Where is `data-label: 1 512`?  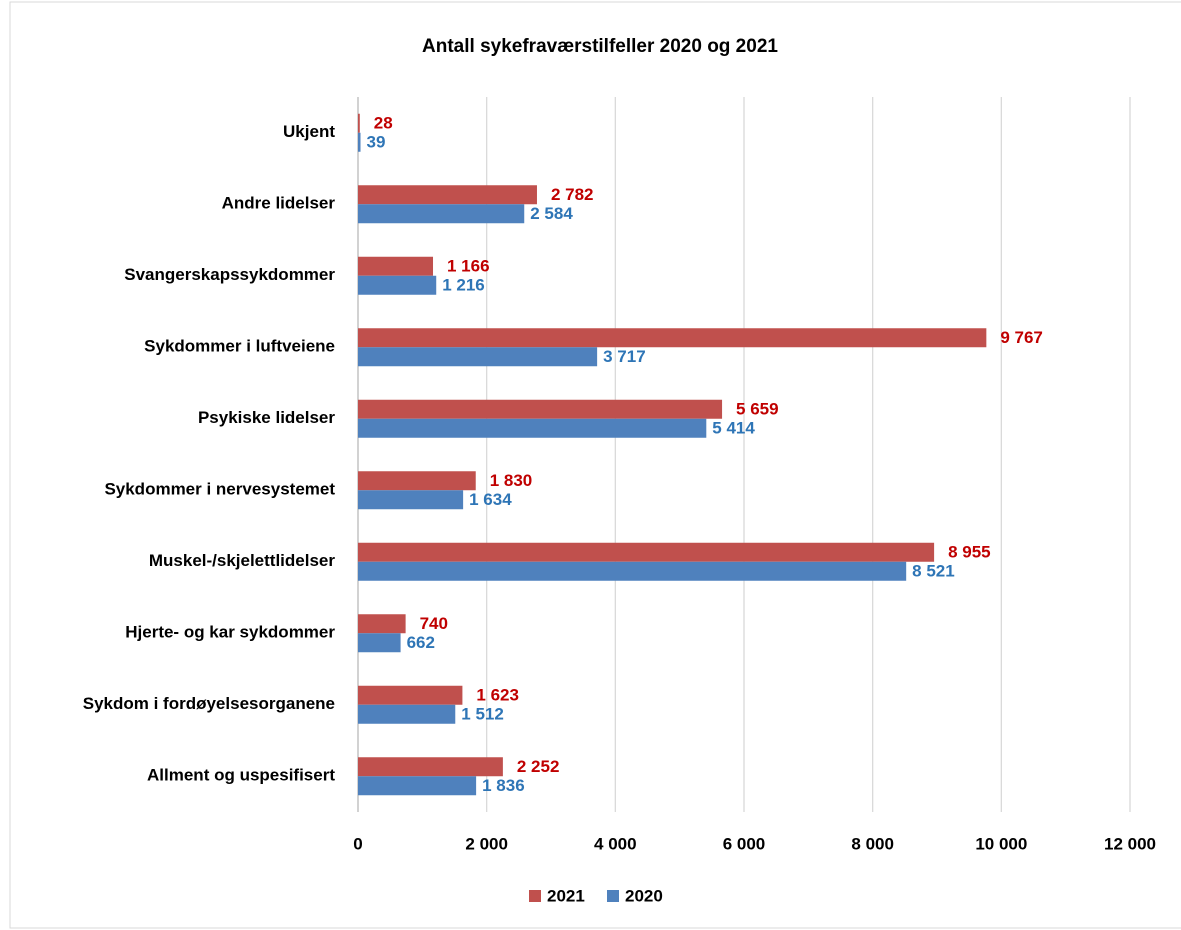 data-label: 1 512 is located at coordinates (482, 714).